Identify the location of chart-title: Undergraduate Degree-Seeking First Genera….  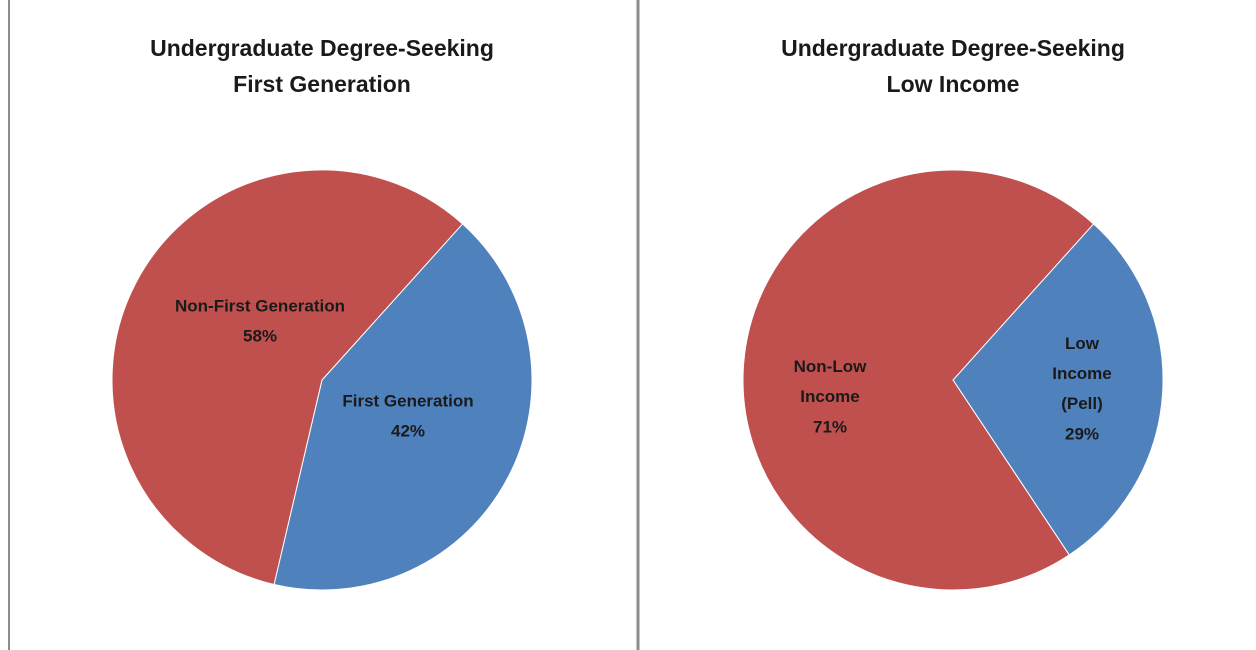
(322, 66).